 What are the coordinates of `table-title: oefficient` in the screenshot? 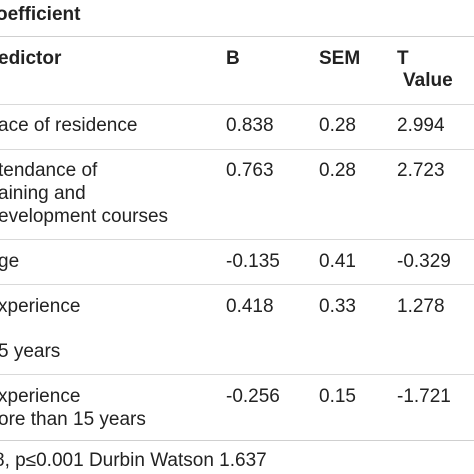 It's located at (40, 14).